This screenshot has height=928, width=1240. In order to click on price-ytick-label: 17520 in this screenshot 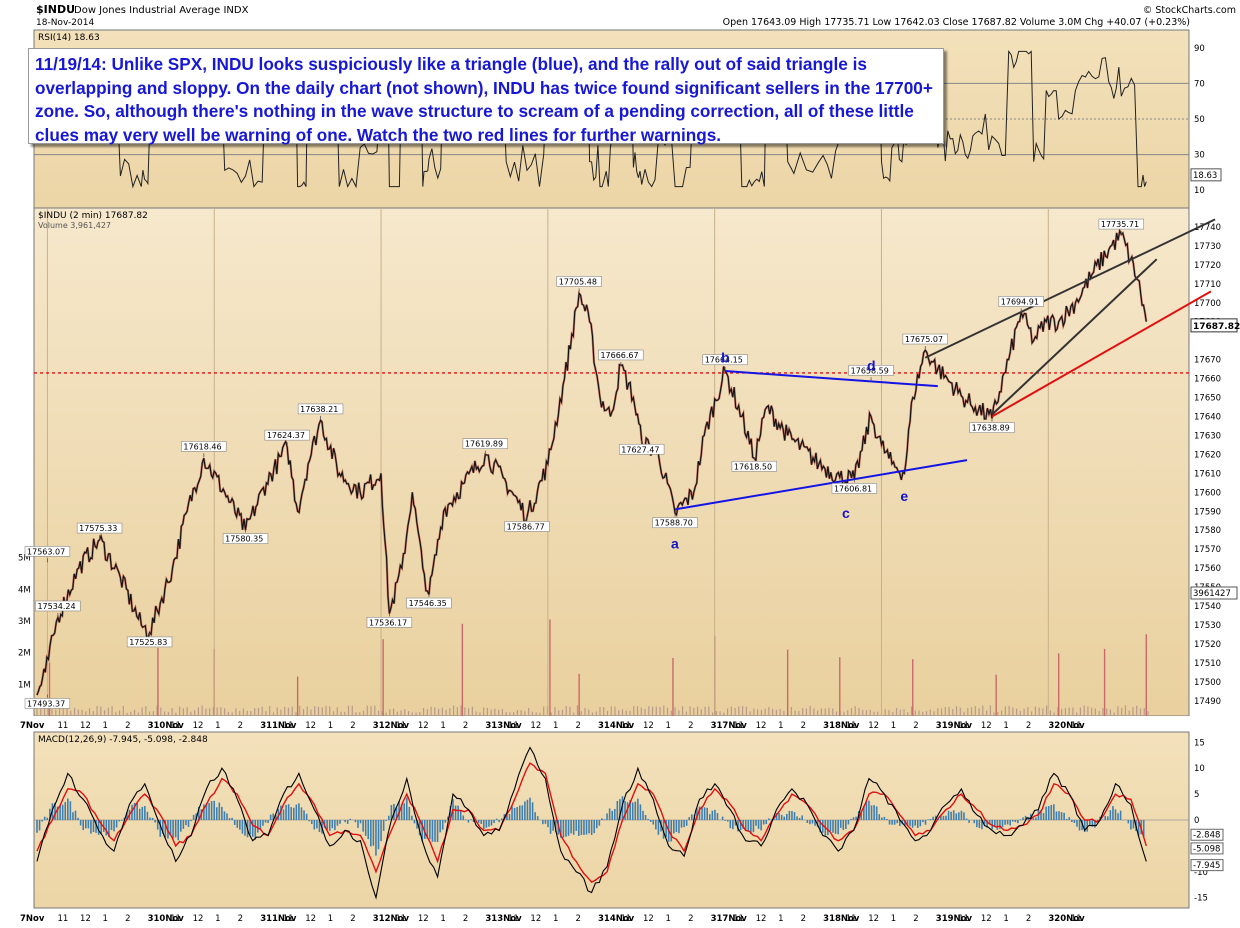, I will do `click(1207, 645)`.